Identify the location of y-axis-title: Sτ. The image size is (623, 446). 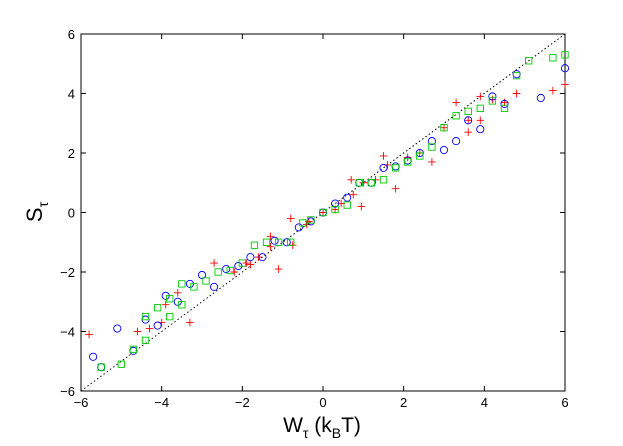
(36, 211).